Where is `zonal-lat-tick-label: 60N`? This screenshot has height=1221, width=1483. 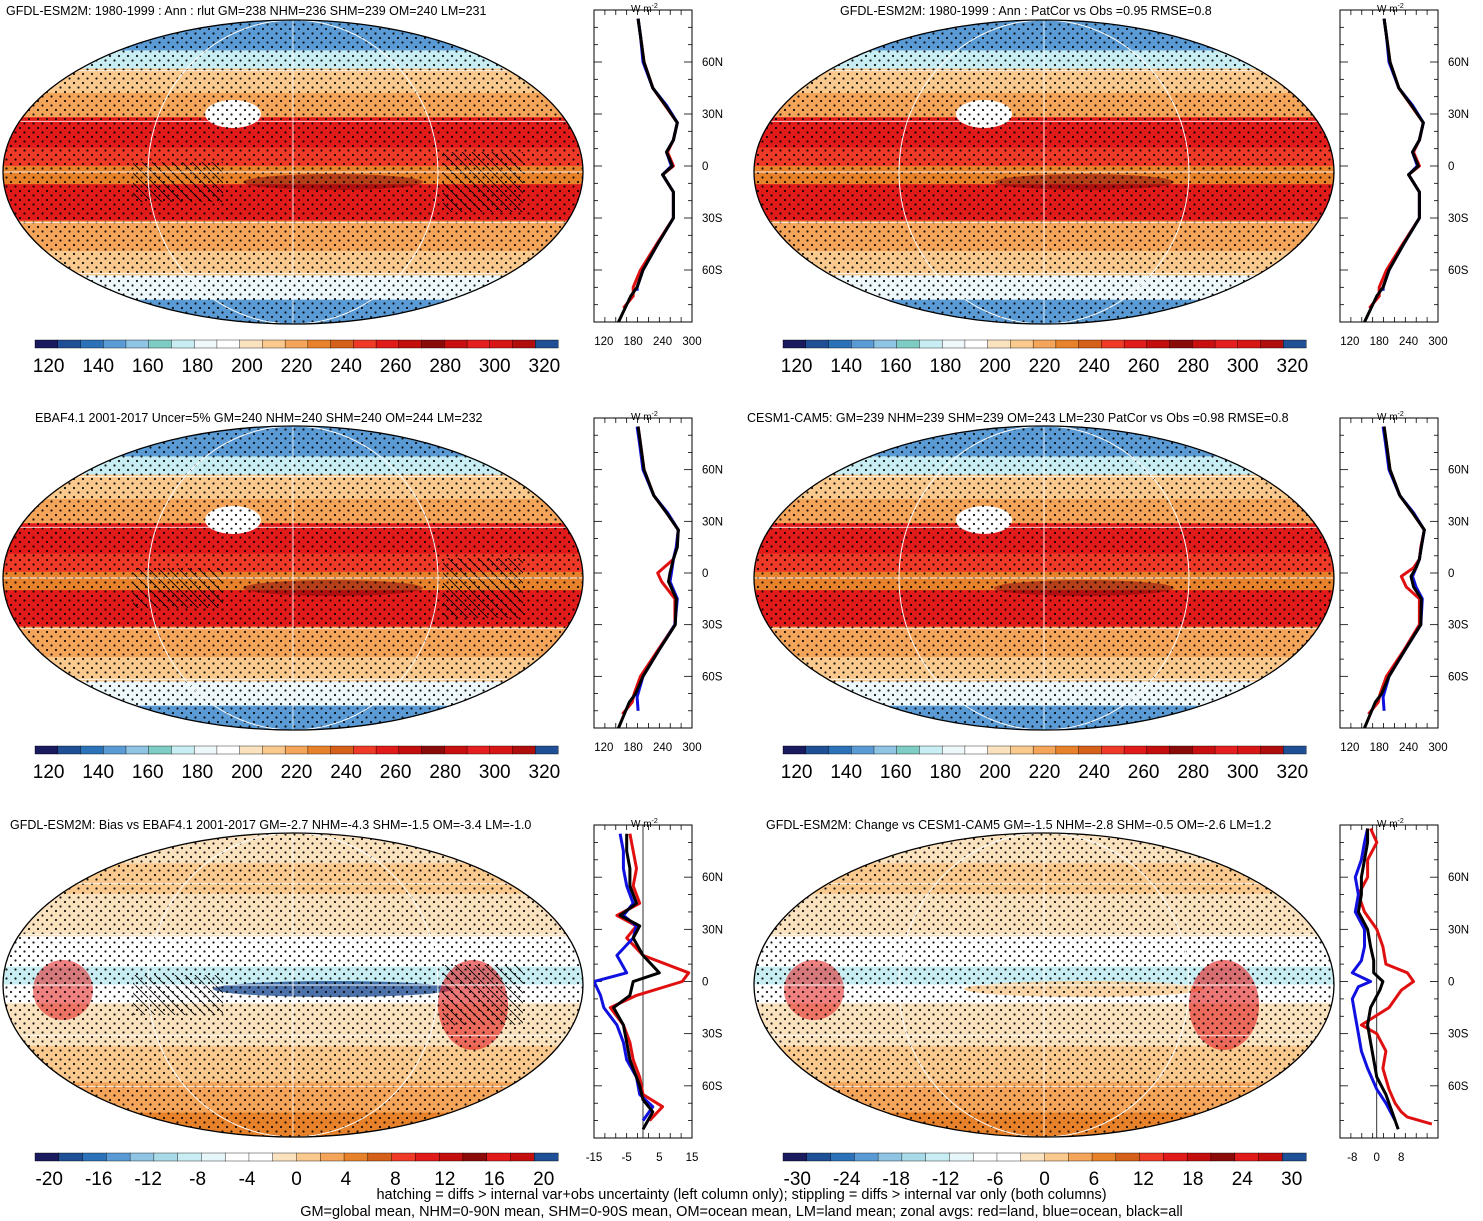
zonal-lat-tick-label: 60N is located at coordinates (1458, 63).